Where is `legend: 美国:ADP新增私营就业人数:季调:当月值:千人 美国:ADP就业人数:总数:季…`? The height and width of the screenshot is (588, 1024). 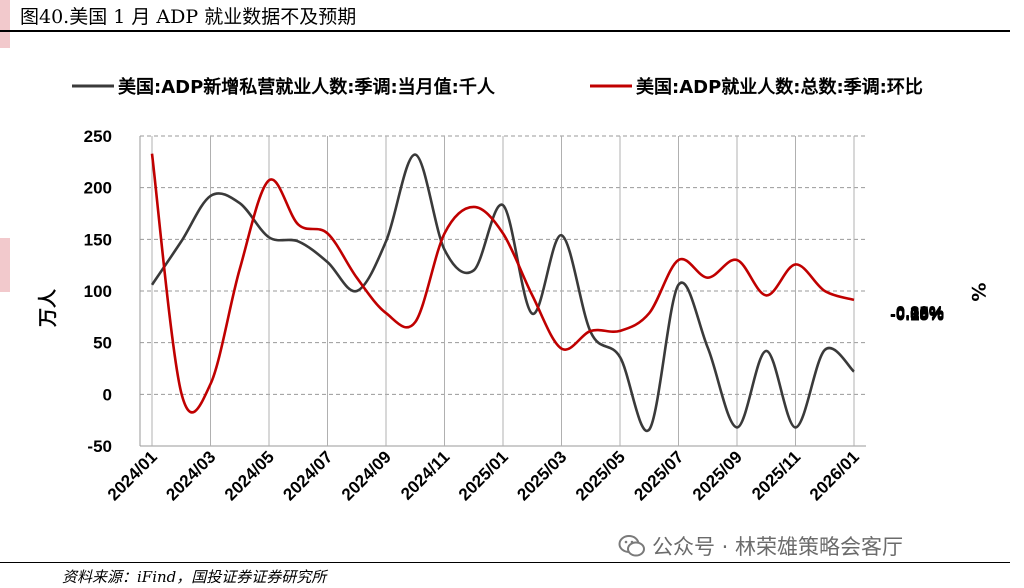
legend: 美国:ADP新增私营就业人数:季调:当月值:千人 美国:ADP就业人数:总数:季… is located at coordinates (497, 87).